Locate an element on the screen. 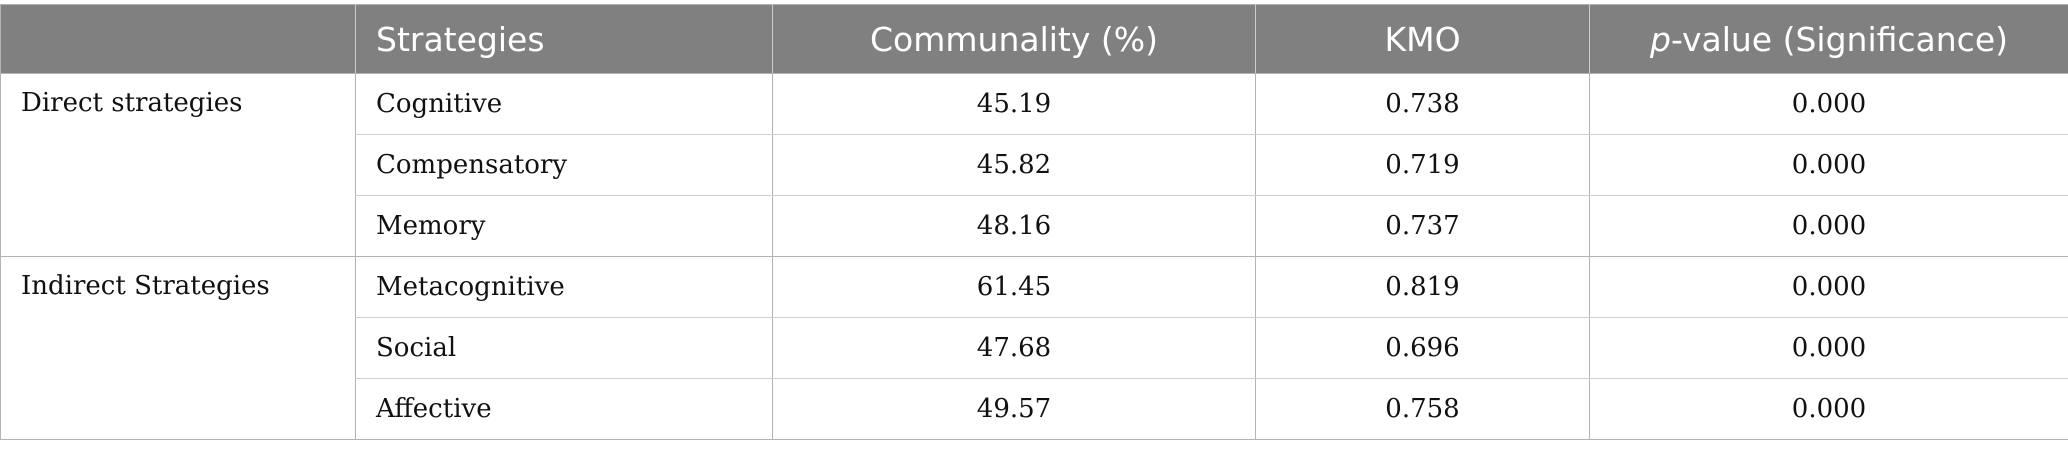  kmo-value: 0.738 is located at coordinates (1422, 104).